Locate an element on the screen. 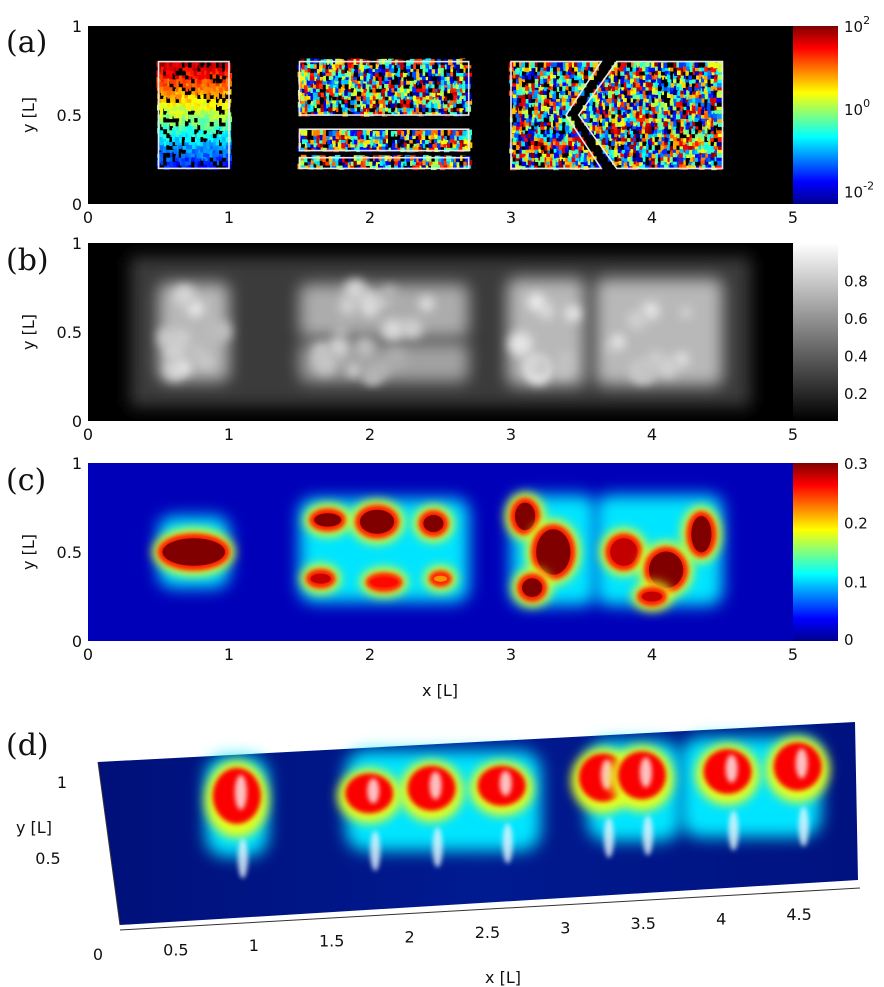 The height and width of the screenshot is (987, 884). x-tick-d-2: 1 is located at coordinates (254, 945).